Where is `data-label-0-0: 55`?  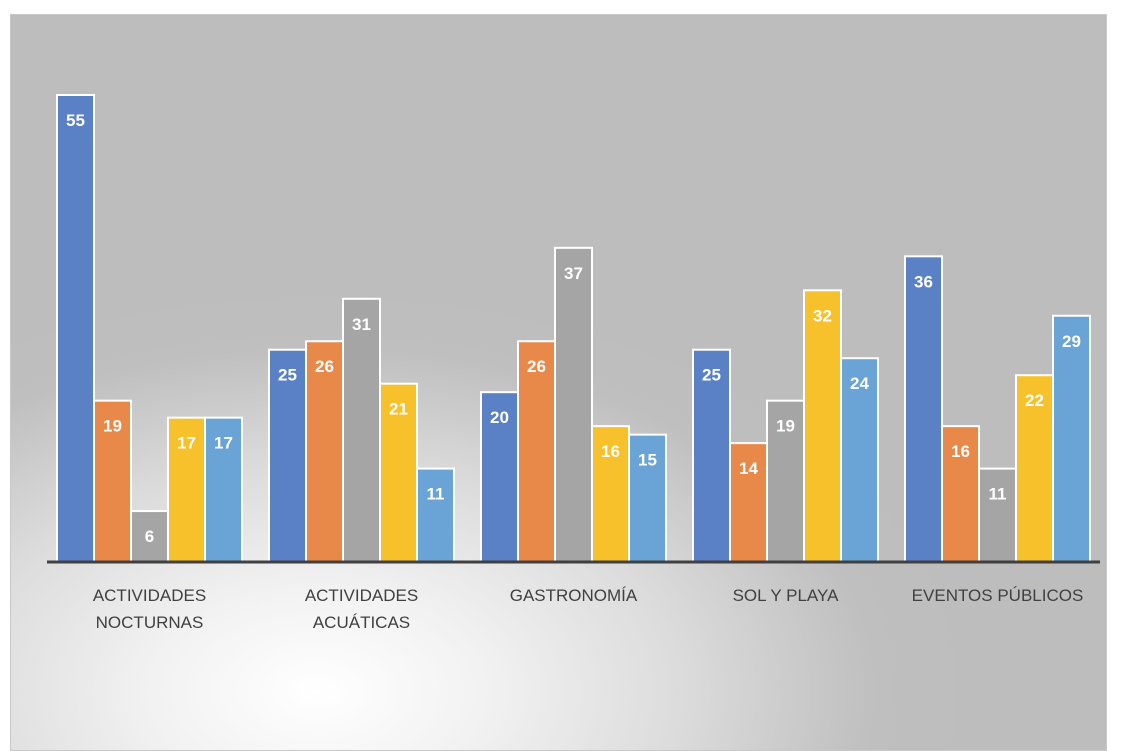
data-label-0-0: 55 is located at coordinates (75, 120).